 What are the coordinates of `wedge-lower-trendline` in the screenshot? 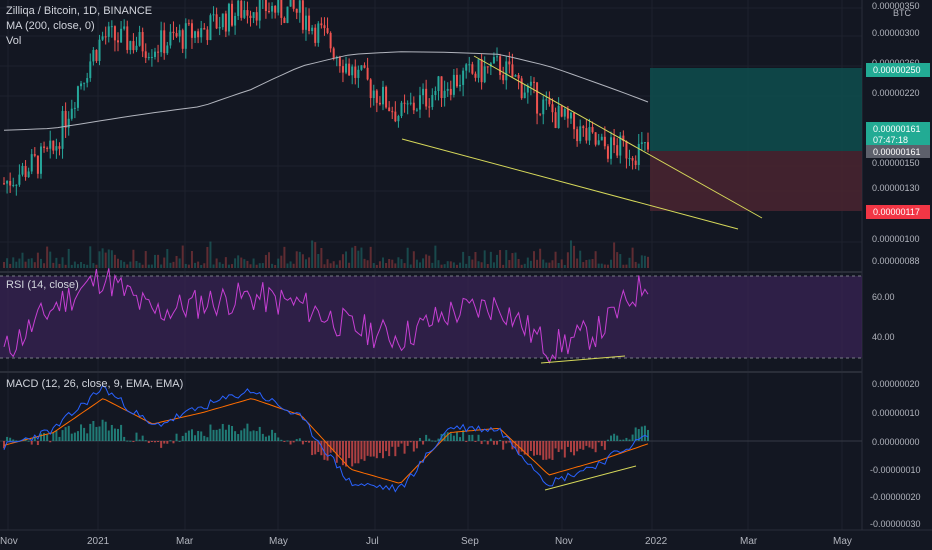 It's located at (570, 184).